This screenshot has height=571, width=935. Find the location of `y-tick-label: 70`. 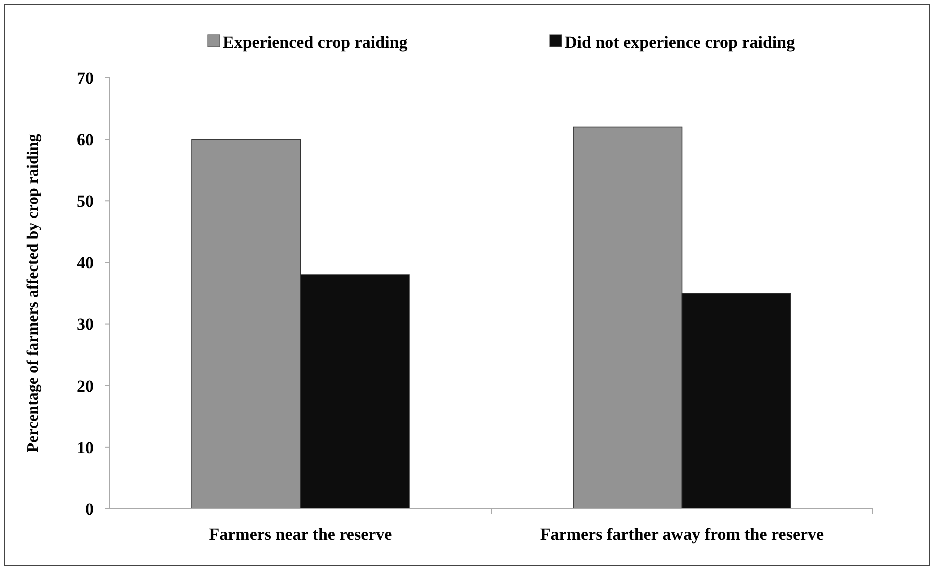

y-tick-label: 70 is located at coordinates (85, 78).